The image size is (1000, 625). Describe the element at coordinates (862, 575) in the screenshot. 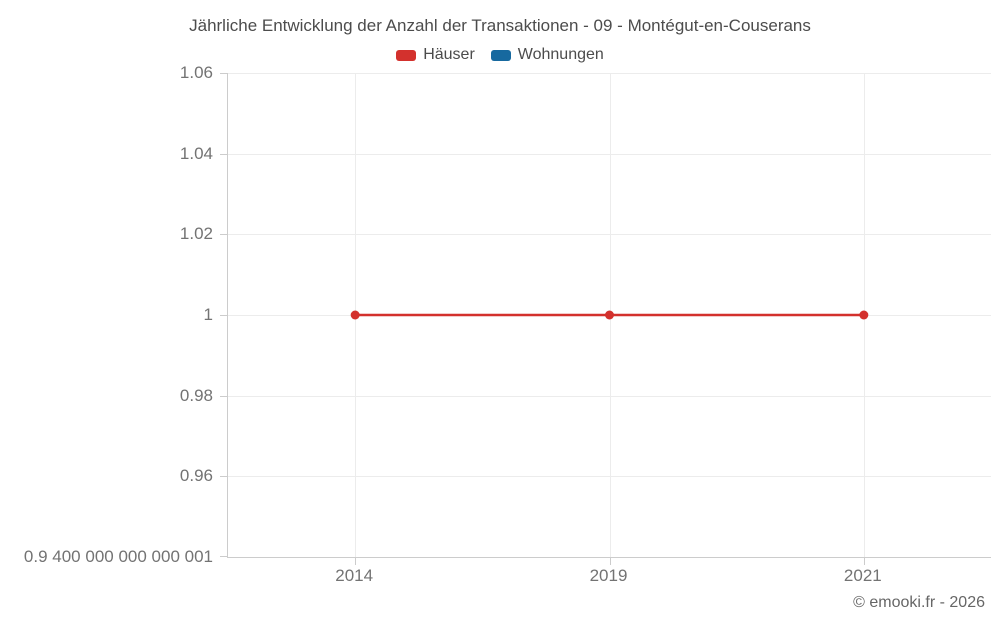

I see `x-tick-label: 2021` at that location.